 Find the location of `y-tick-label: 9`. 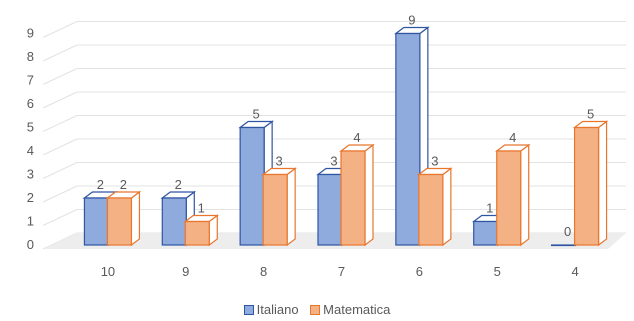

y-tick-label: 9 is located at coordinates (30, 33).